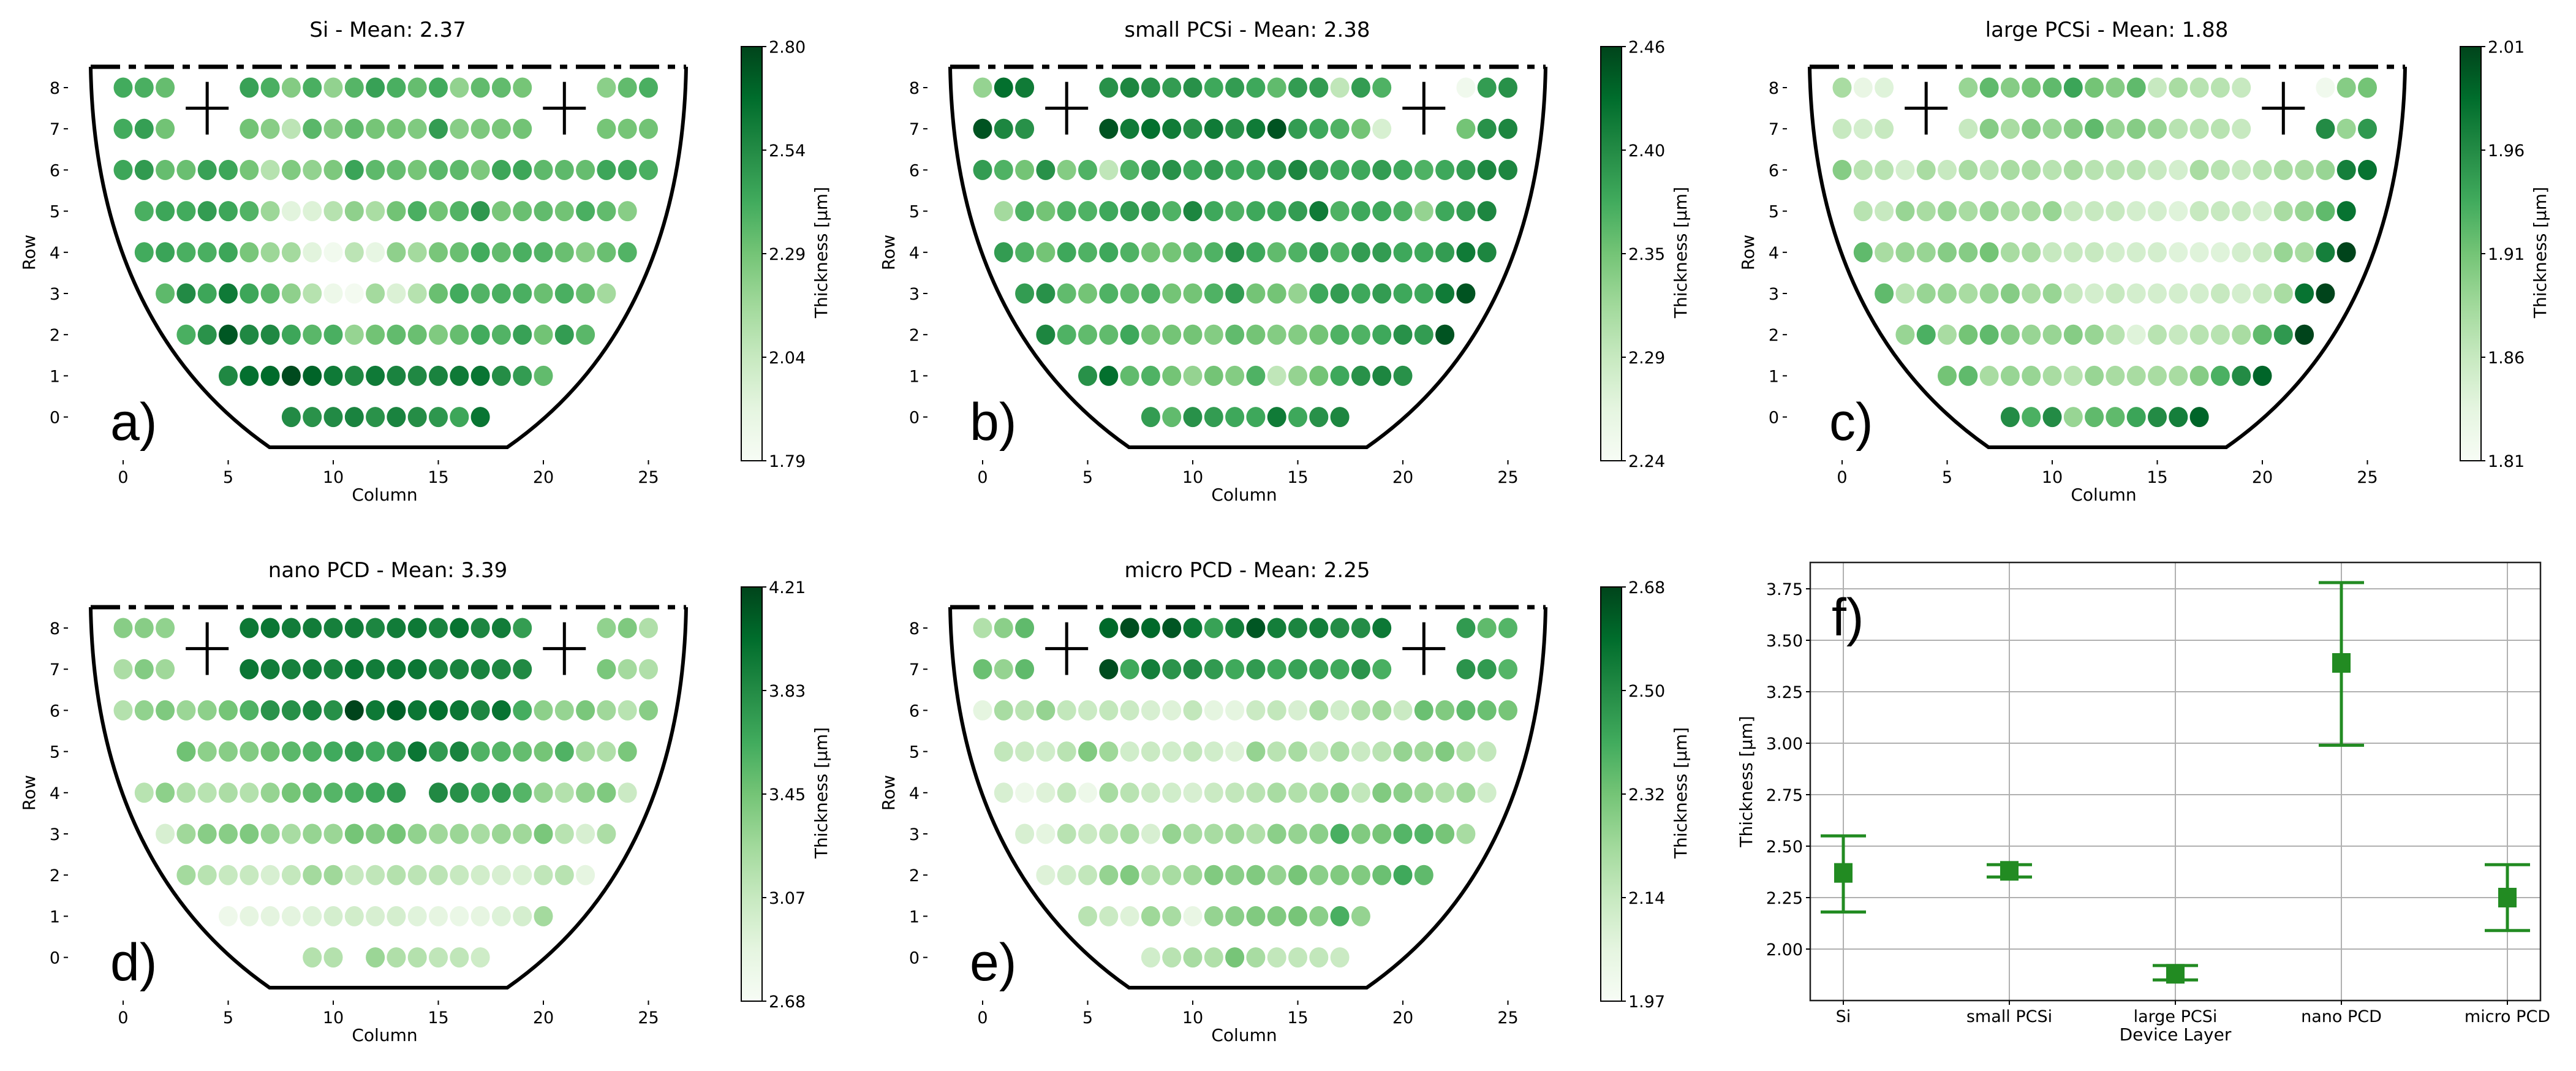 This screenshot has width=2576, height=1071. What do you see at coordinates (1646, 794) in the screenshot?
I see `colorbar-tick-label: 2.32` at bounding box center [1646, 794].